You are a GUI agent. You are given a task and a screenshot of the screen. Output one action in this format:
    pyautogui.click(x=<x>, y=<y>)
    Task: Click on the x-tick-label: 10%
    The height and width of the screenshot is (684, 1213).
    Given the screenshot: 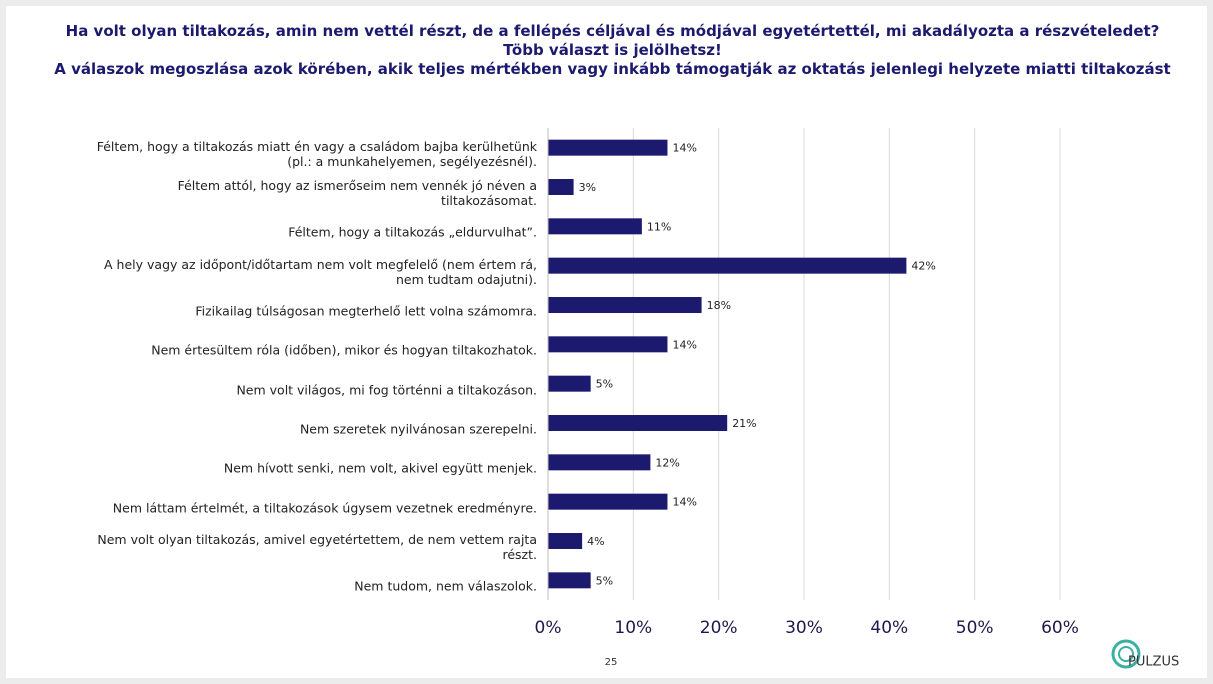 What is the action you would take?
    pyautogui.click(x=633, y=628)
    